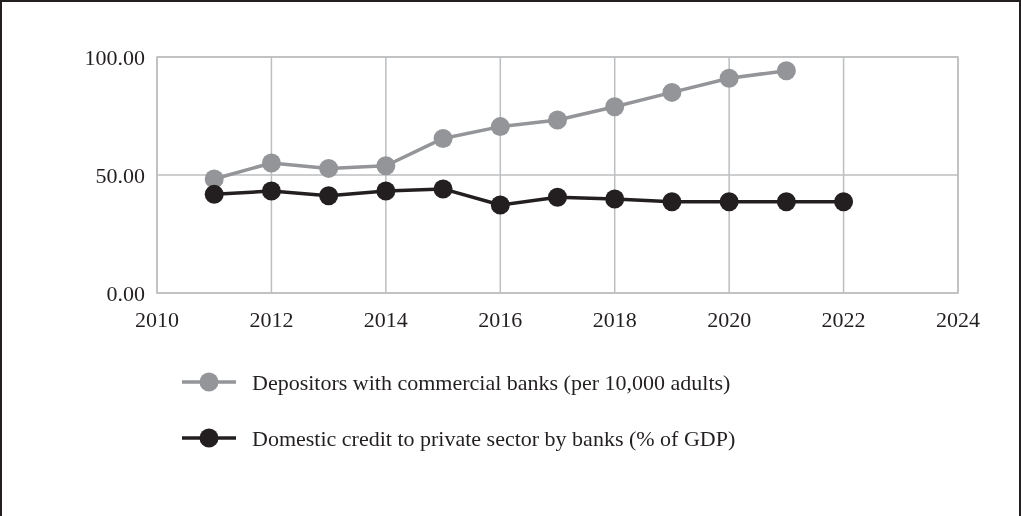 The width and height of the screenshot is (1021, 516). Describe the element at coordinates (500, 319) in the screenshot. I see `x-tick-label: 2016` at that location.